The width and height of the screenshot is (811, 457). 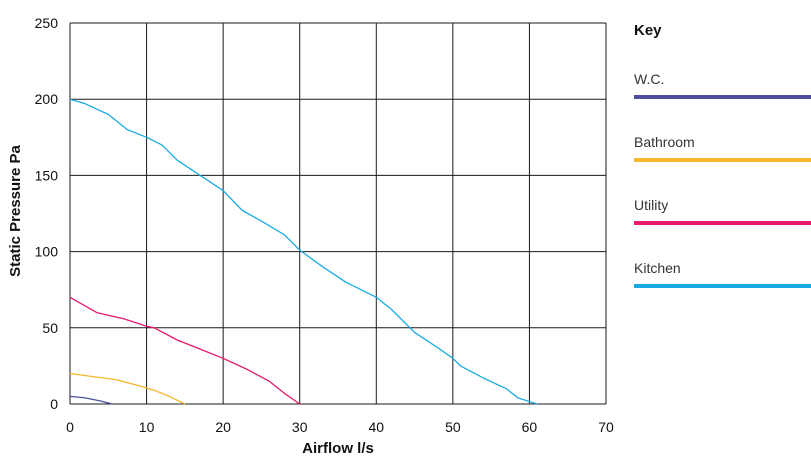 What do you see at coordinates (453, 427) in the screenshot?
I see `x-tick-label-5: 50` at bounding box center [453, 427].